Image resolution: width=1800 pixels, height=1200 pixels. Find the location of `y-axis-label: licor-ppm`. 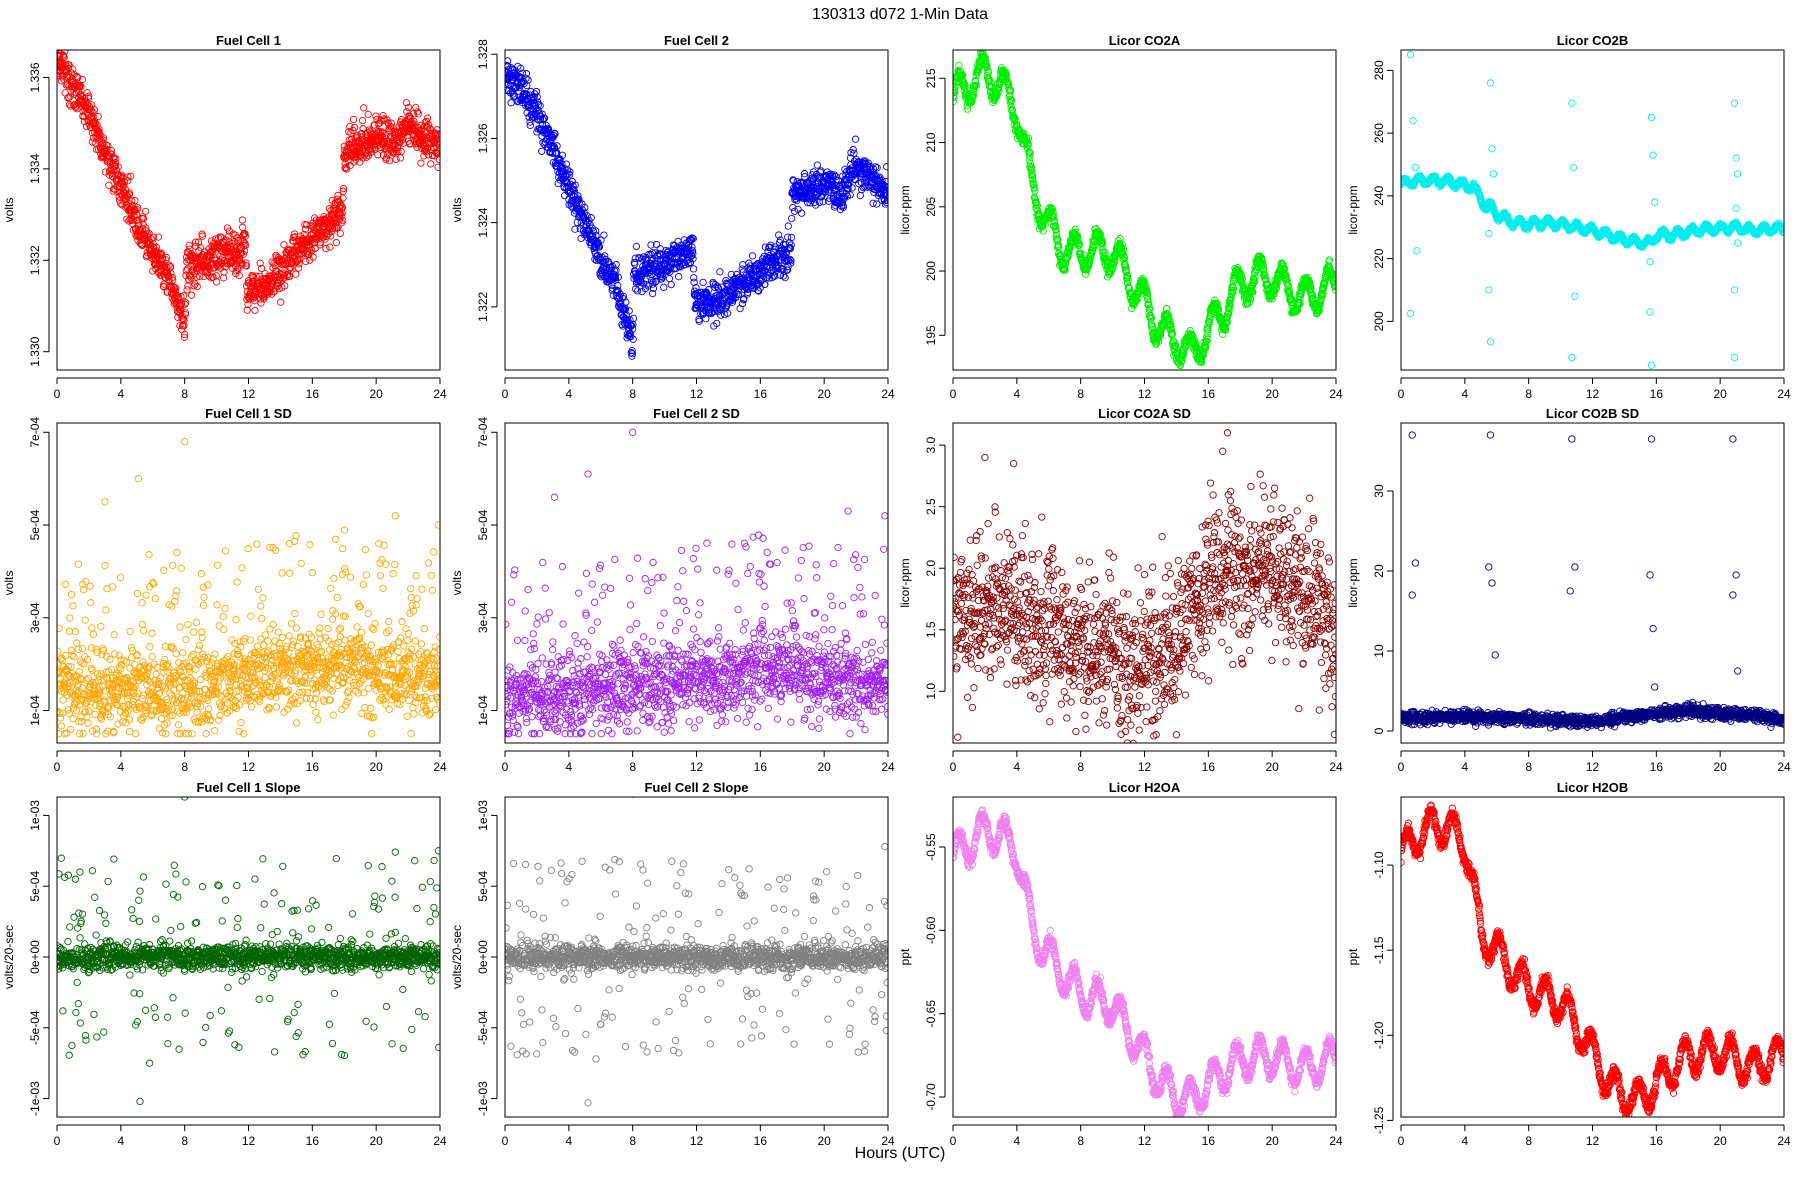

y-axis-label: licor-ppm is located at coordinates (905, 209).